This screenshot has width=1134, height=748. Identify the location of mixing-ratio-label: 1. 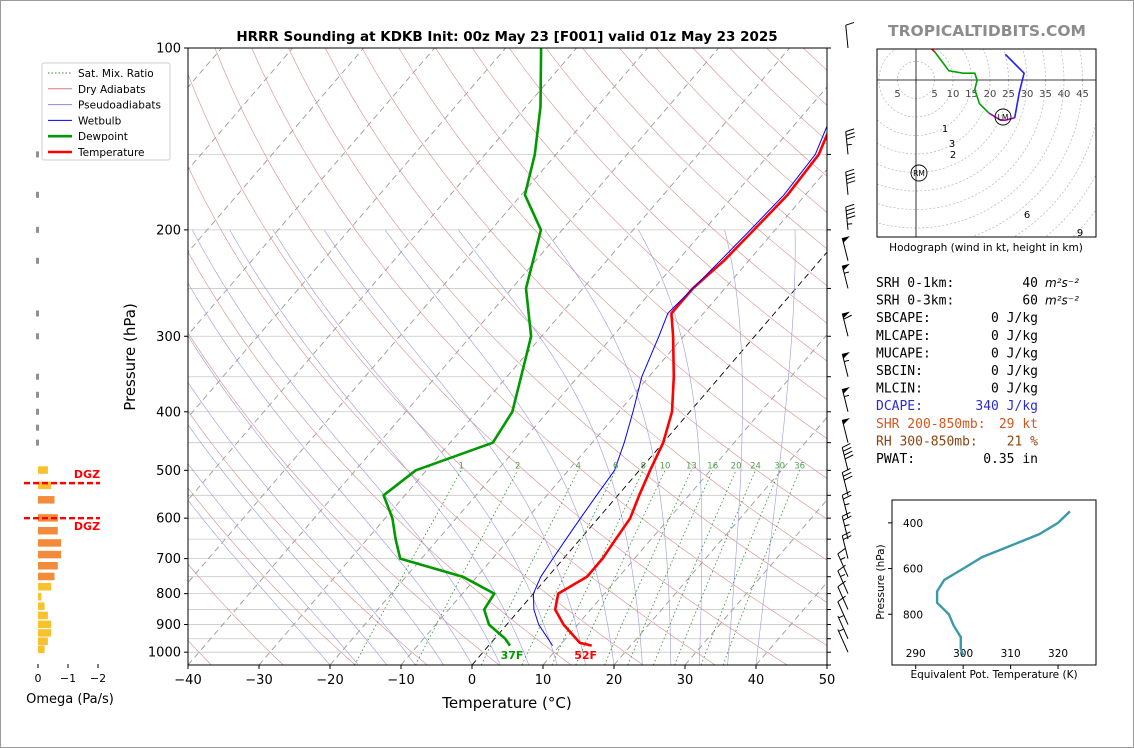
(461, 466).